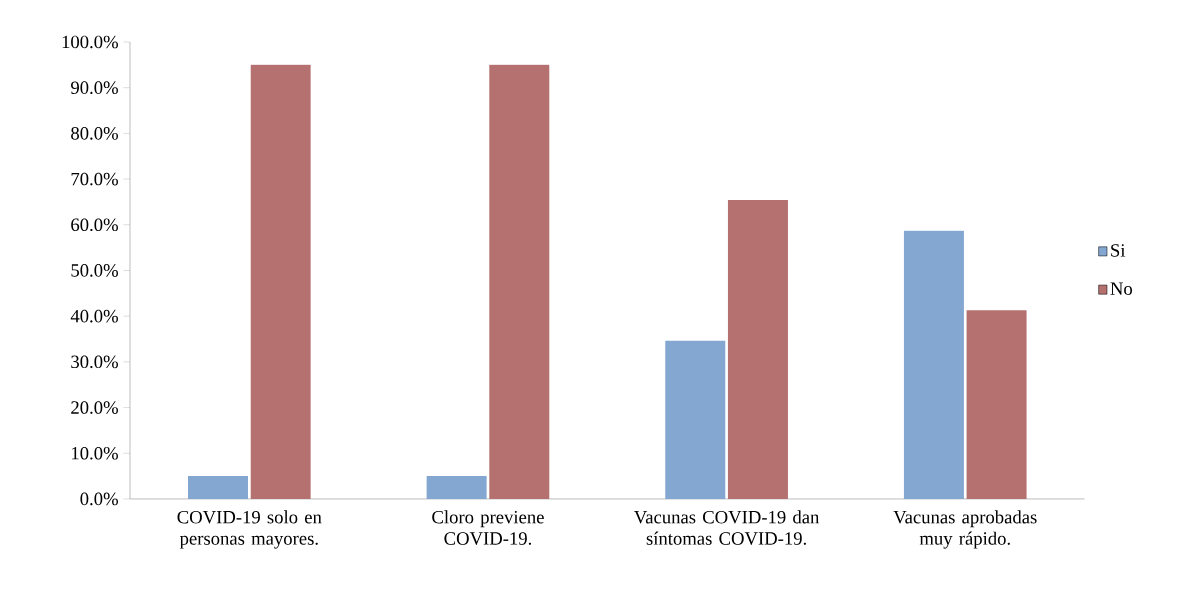 Image resolution: width=1189 pixels, height=609 pixels. I want to click on y-tick-label: 60.0%, so click(94, 225).